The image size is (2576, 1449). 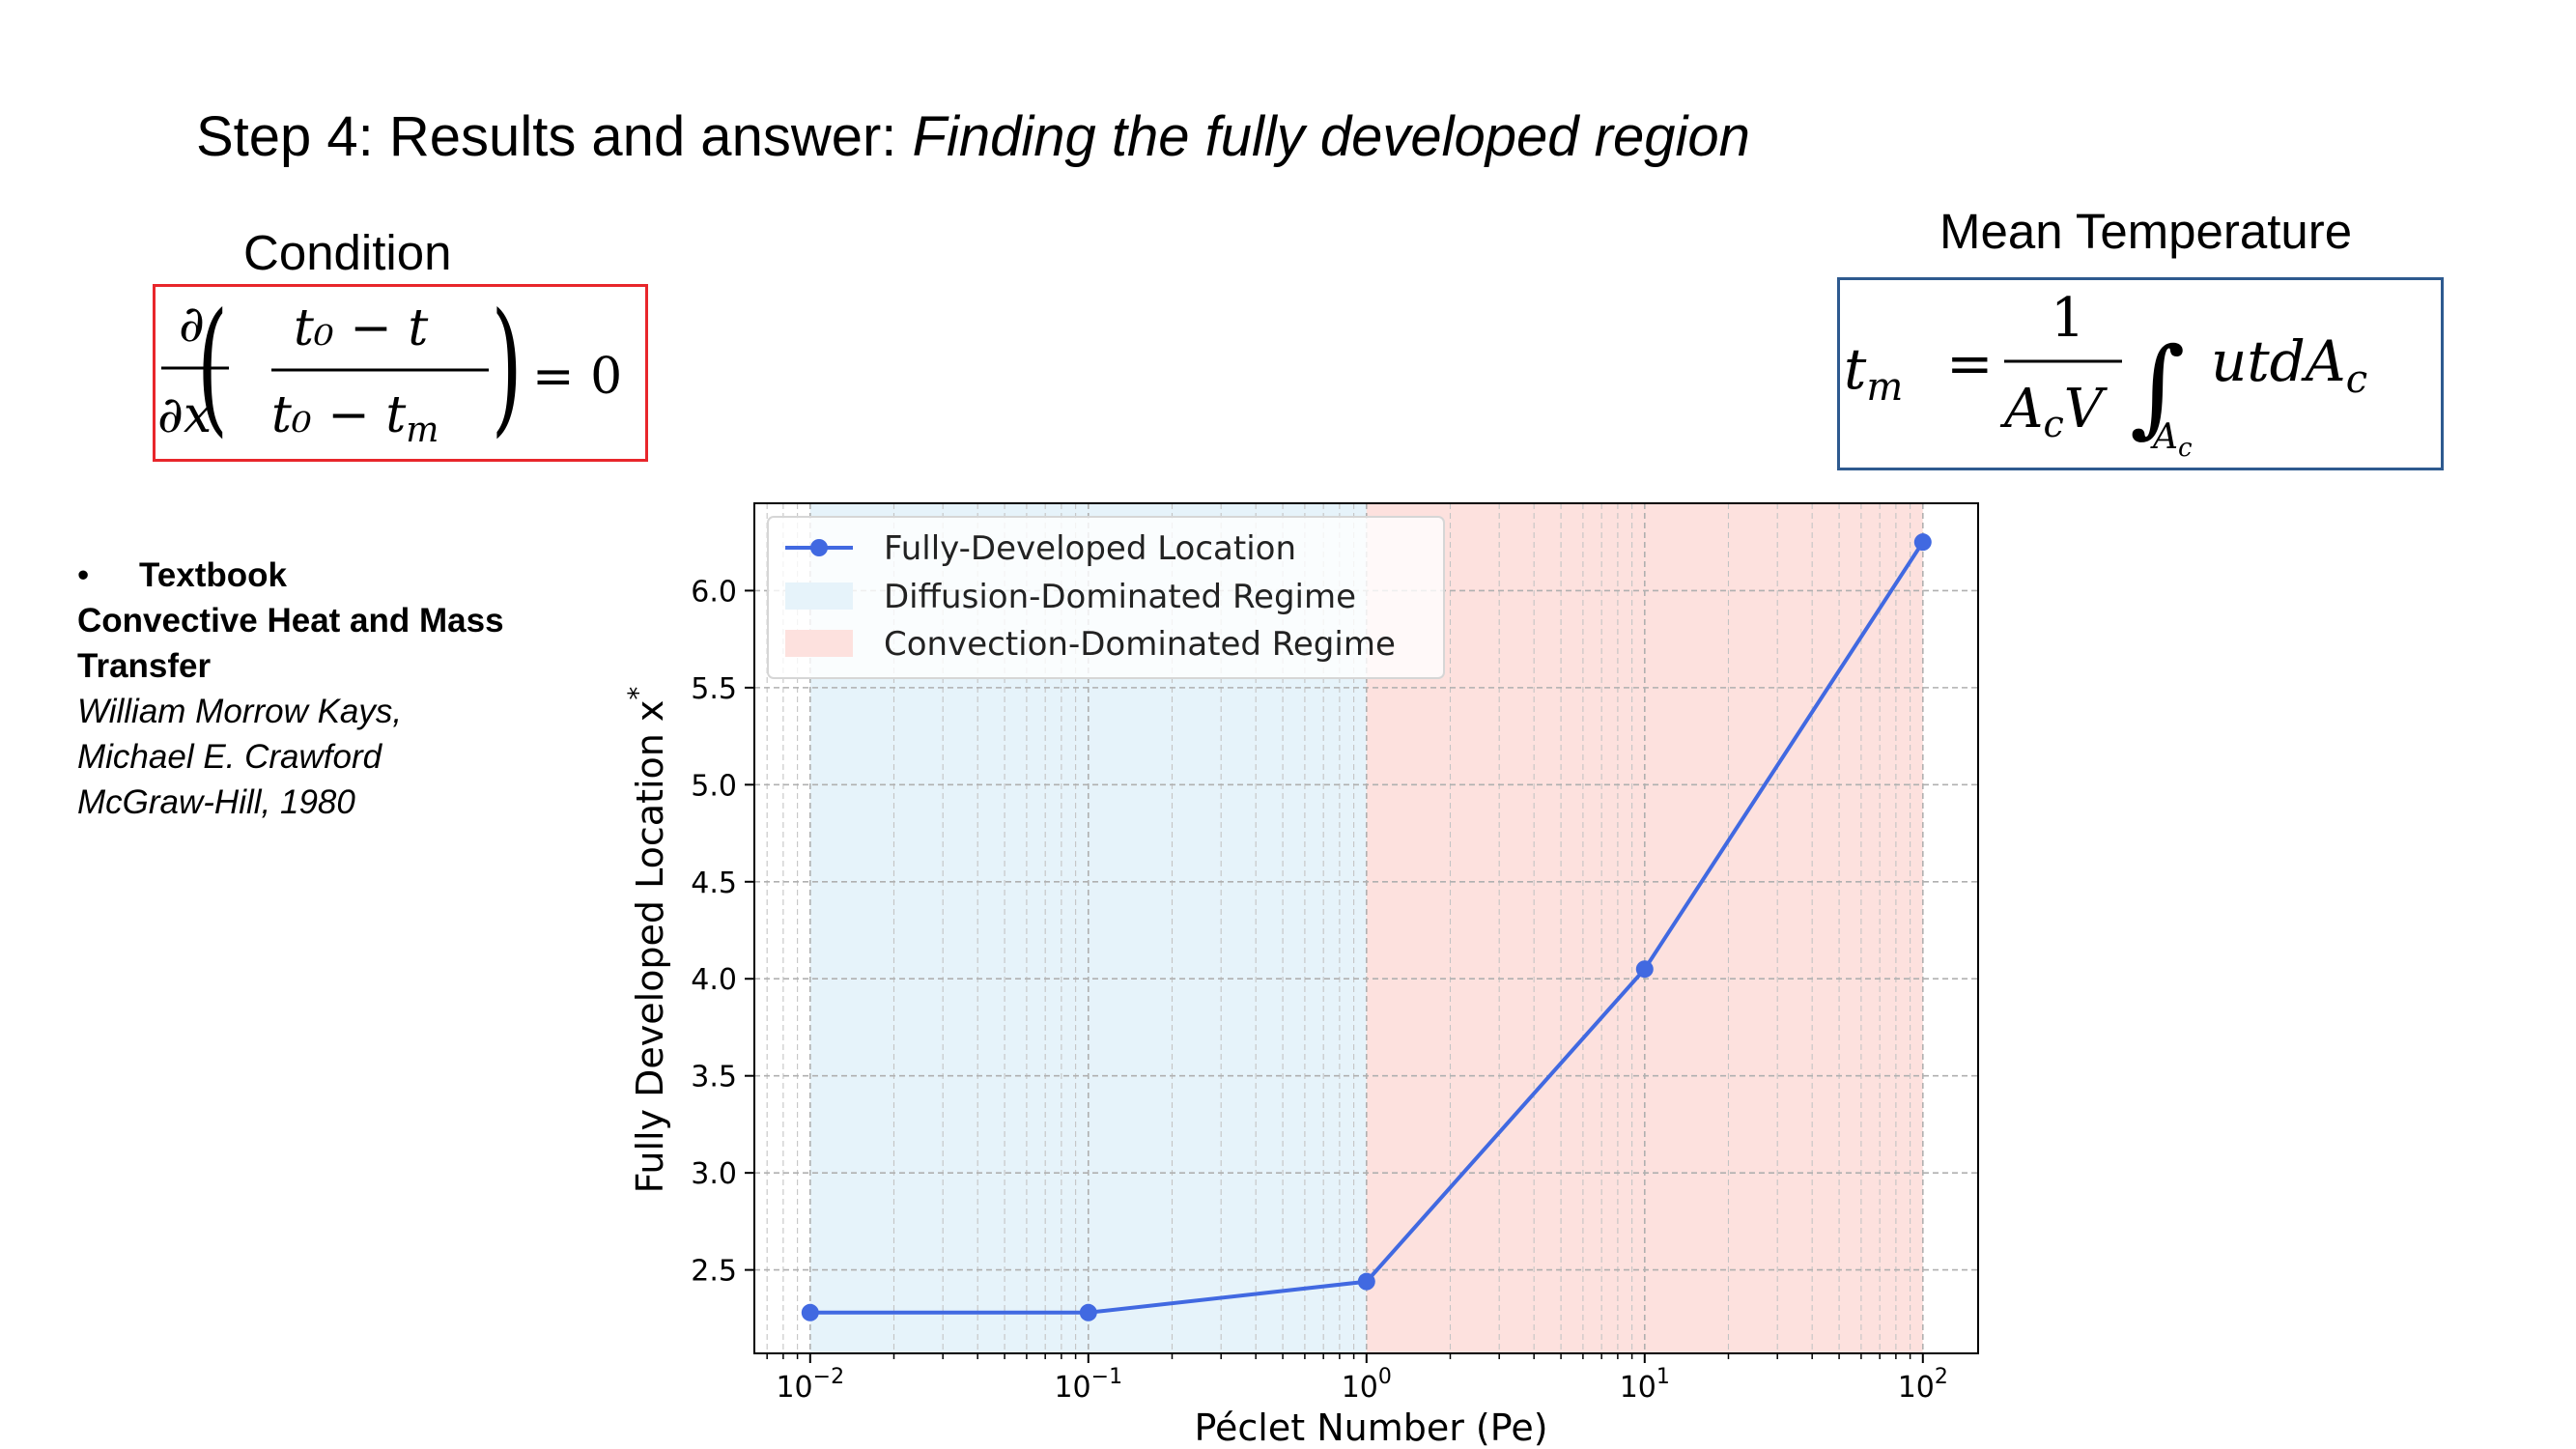 I want to click on mean-temperature-label: Mean Temperature, so click(x=2146, y=231).